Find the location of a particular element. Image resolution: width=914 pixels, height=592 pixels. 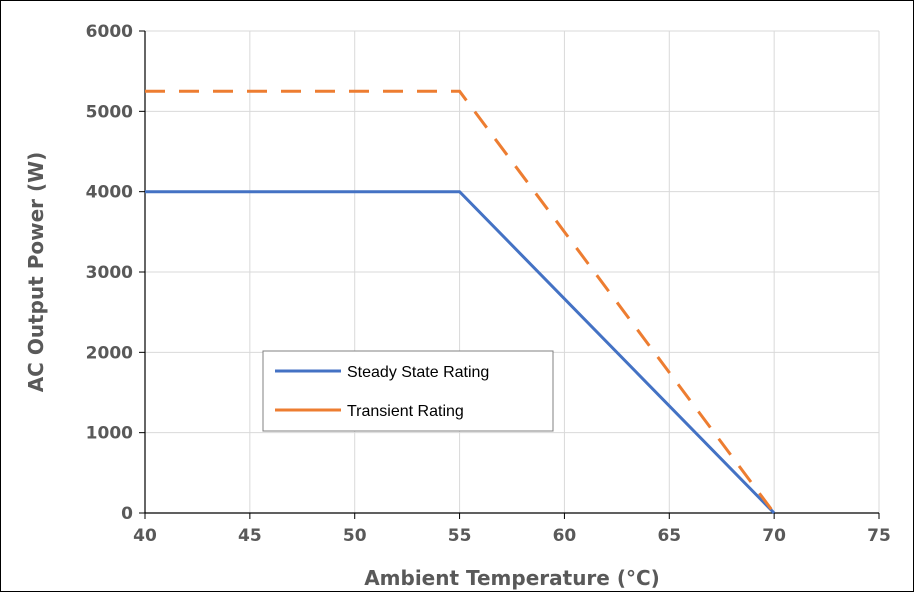

legend: Steady State Rating Transient Rating is located at coordinates (408, 391).